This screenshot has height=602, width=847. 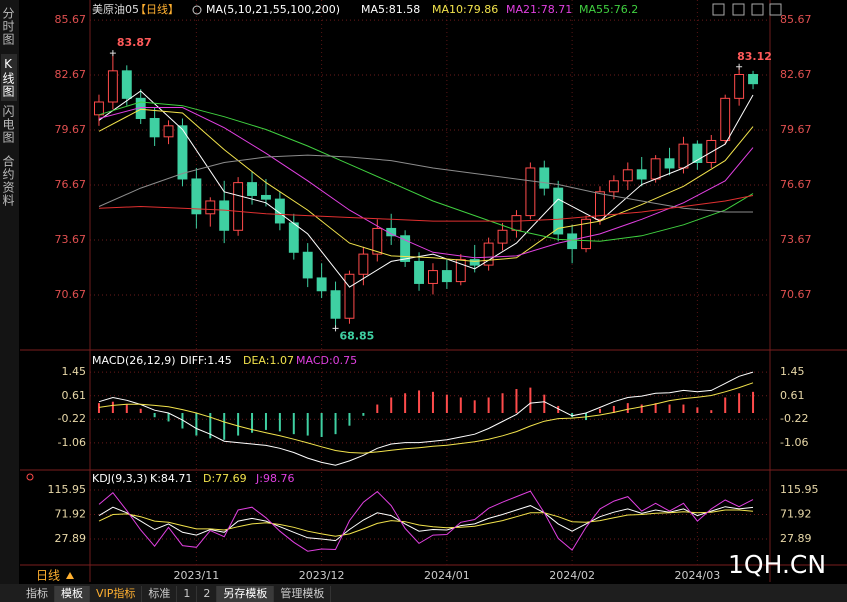 I want to click on y-tick-label: 73.67, so click(x=796, y=239).